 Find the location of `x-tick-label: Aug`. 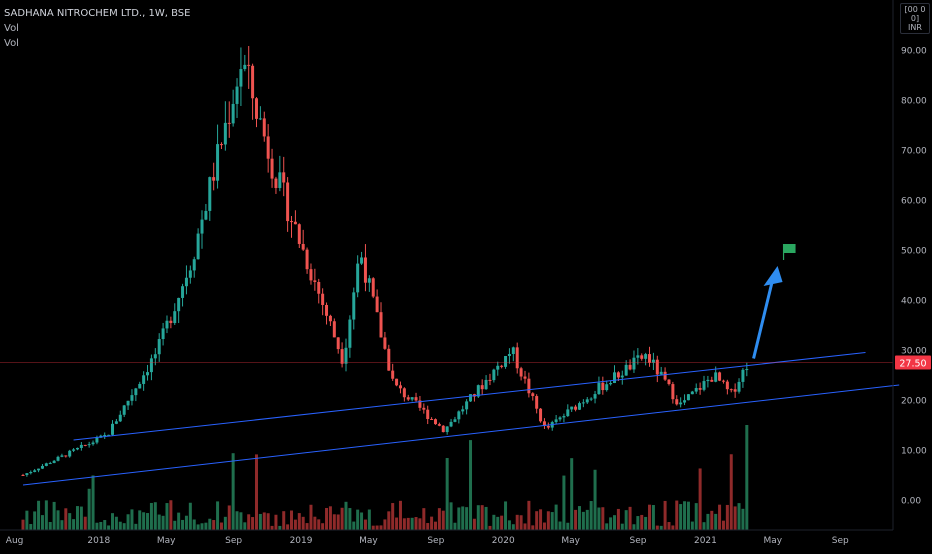

x-tick-label: Aug is located at coordinates (15, 541).